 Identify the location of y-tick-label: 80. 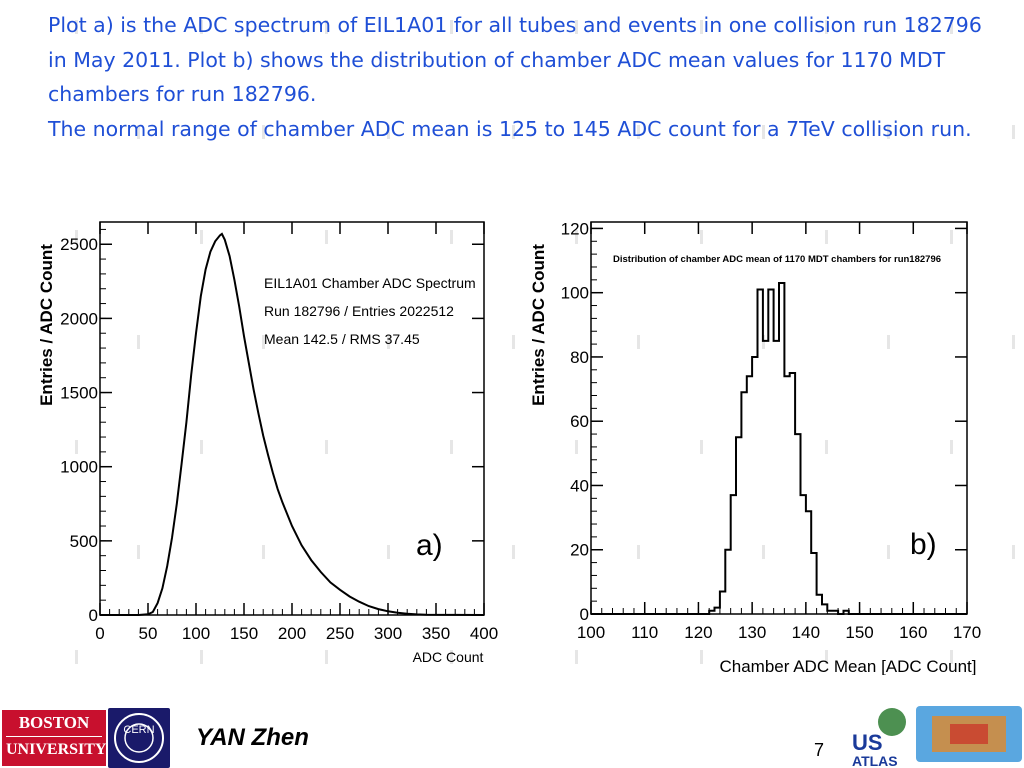
(579, 357).